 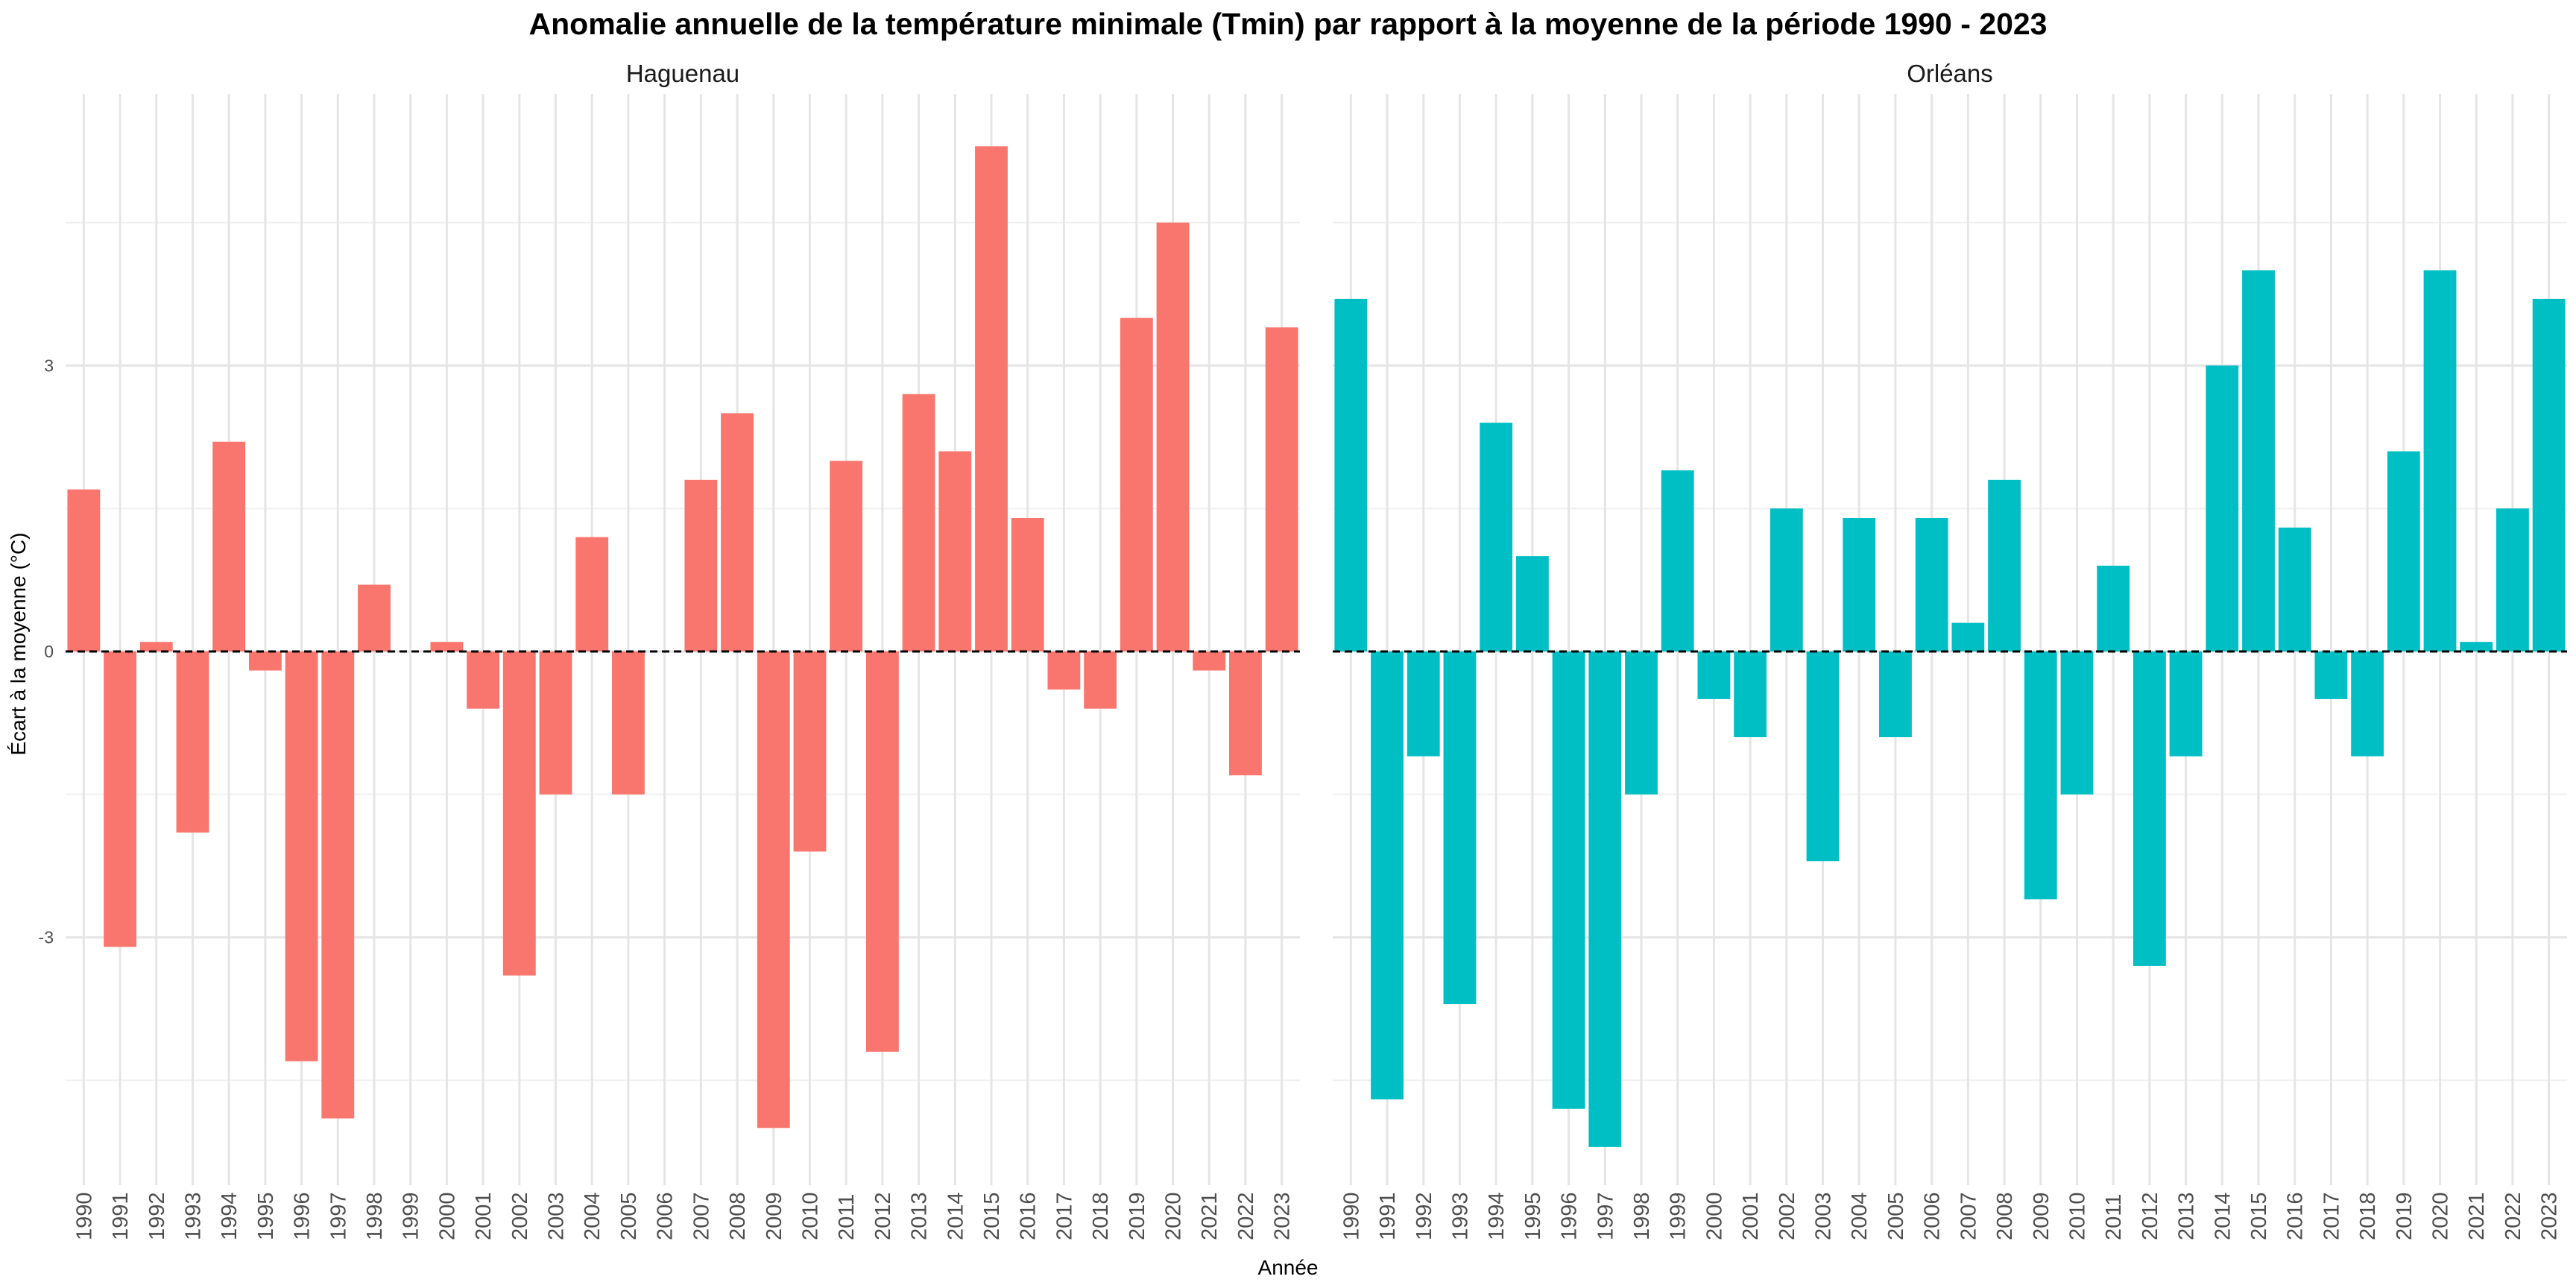 What do you see at coordinates (2114, 1217) in the screenshot?
I see `panel-2-x-tick-label: 2011` at bounding box center [2114, 1217].